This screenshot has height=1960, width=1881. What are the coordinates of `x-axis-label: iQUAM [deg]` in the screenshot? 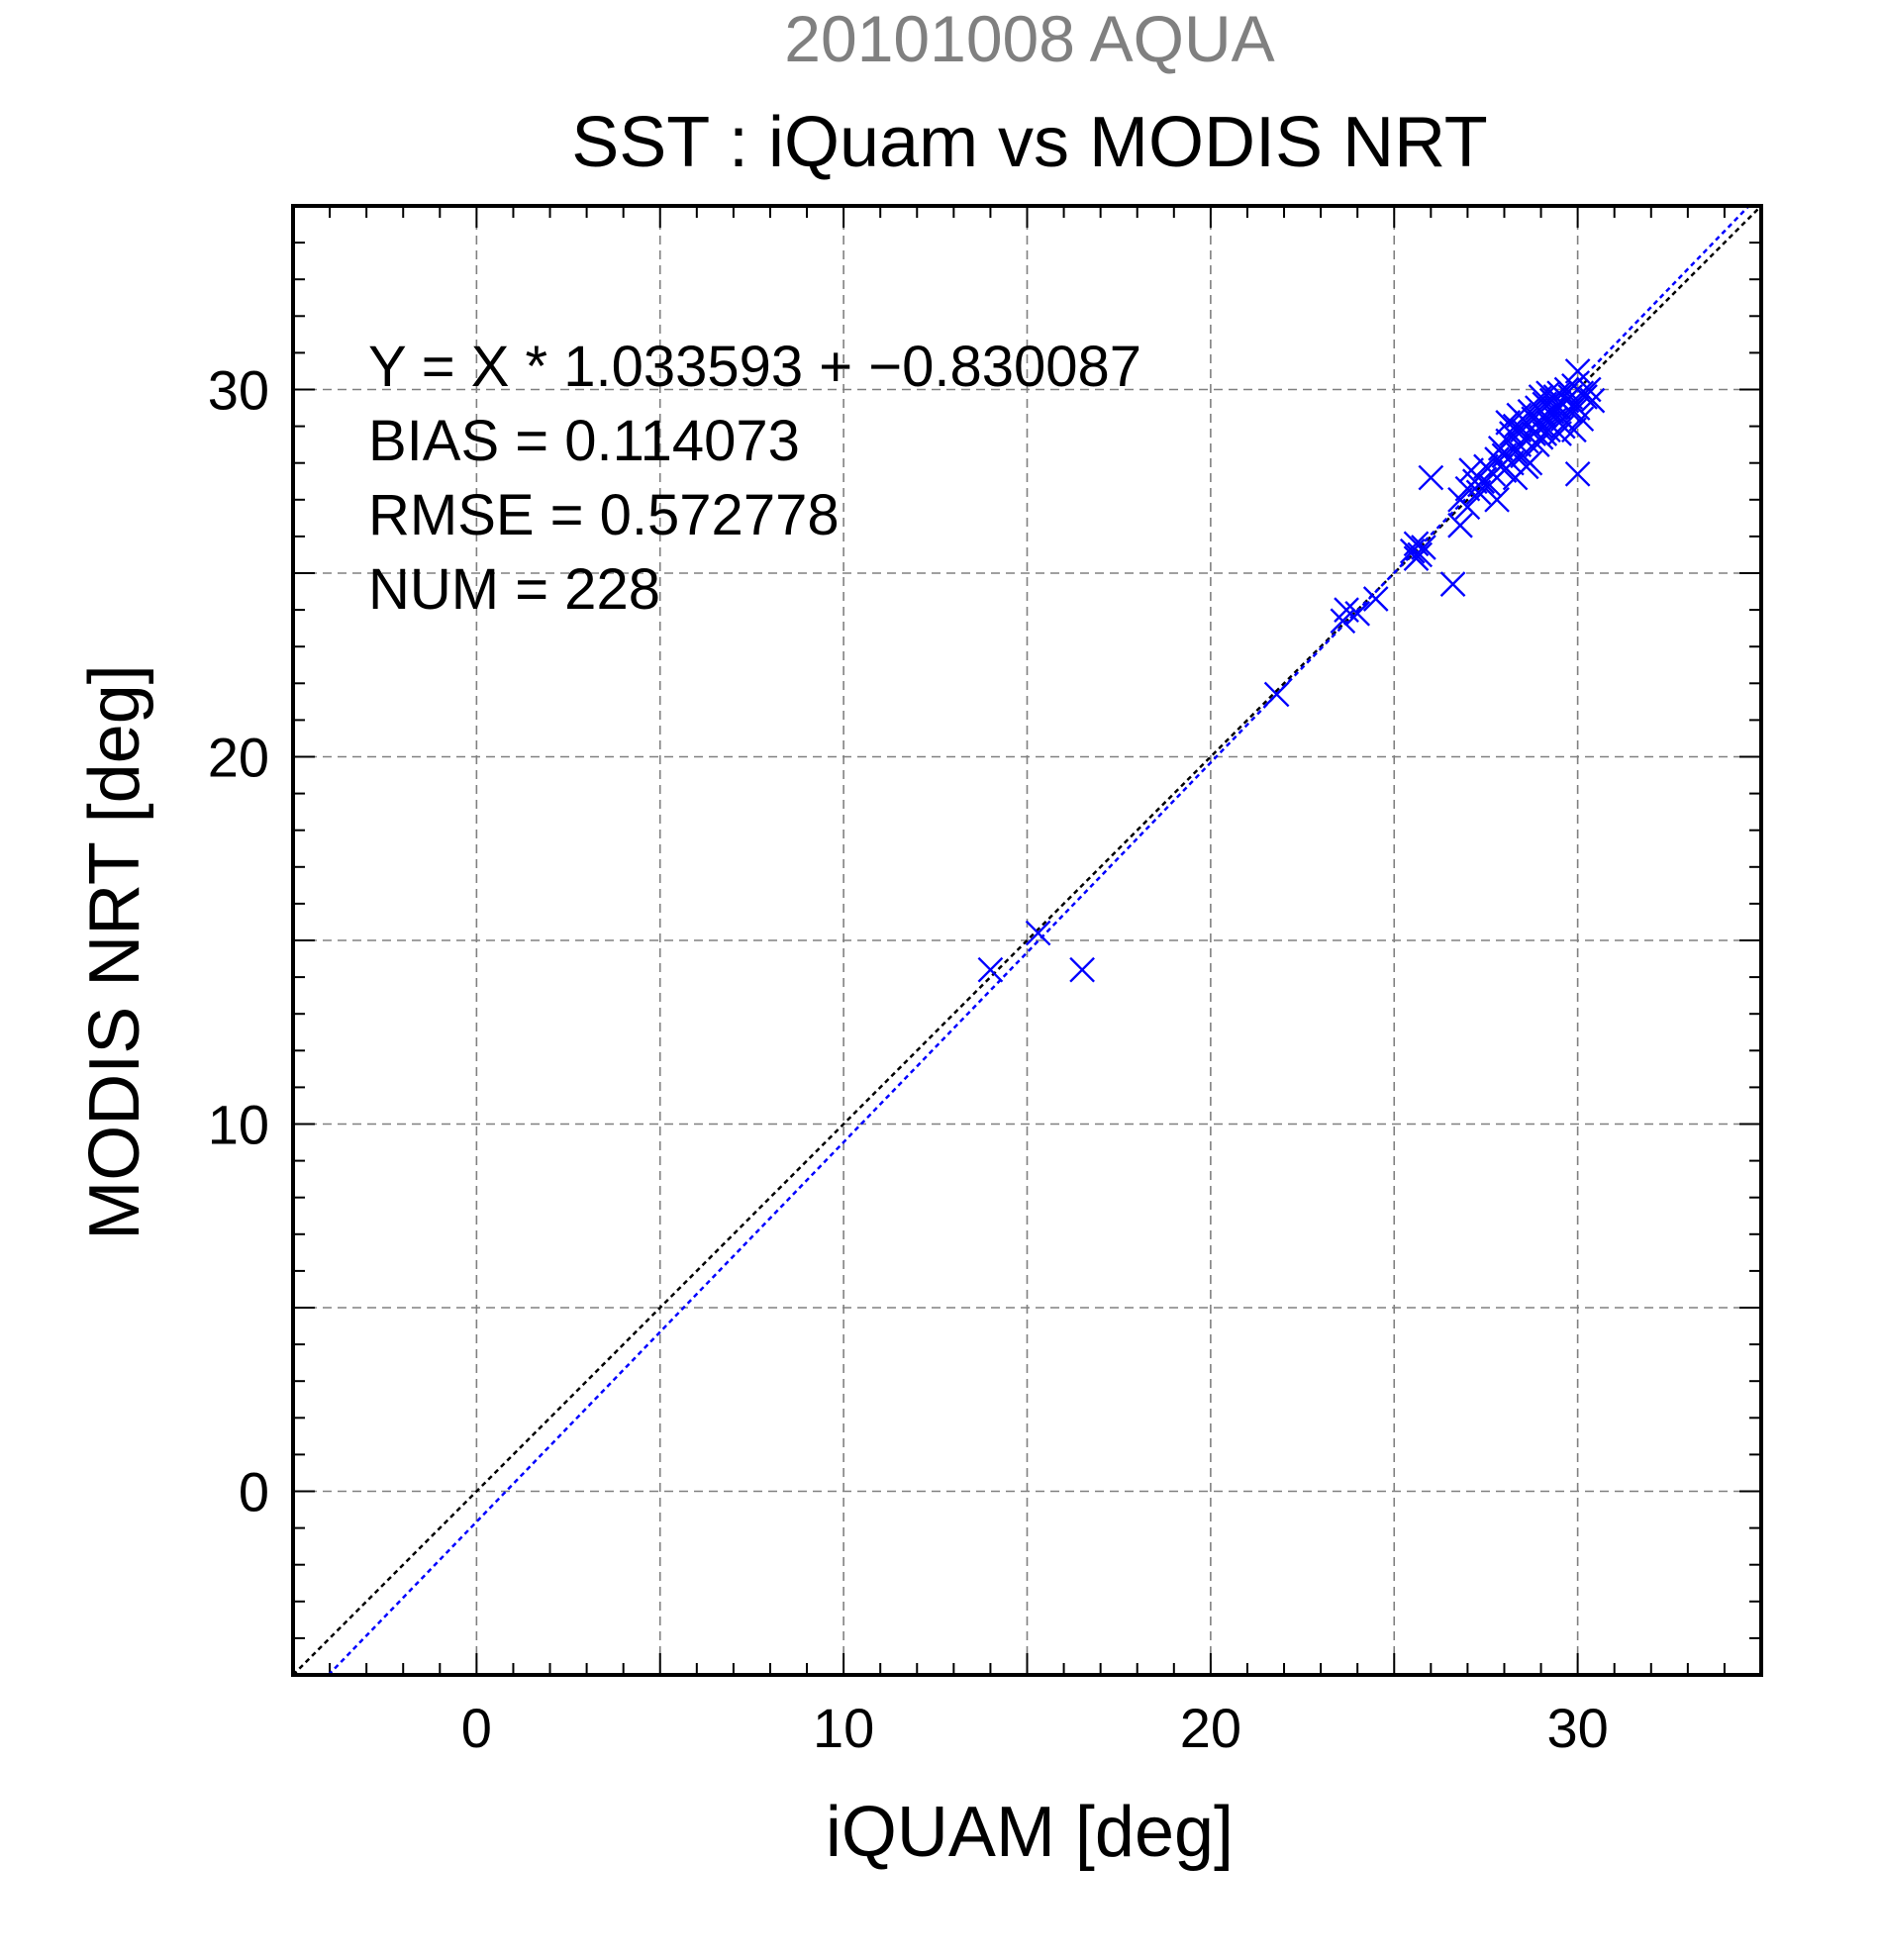 It's located at (1030, 1832).